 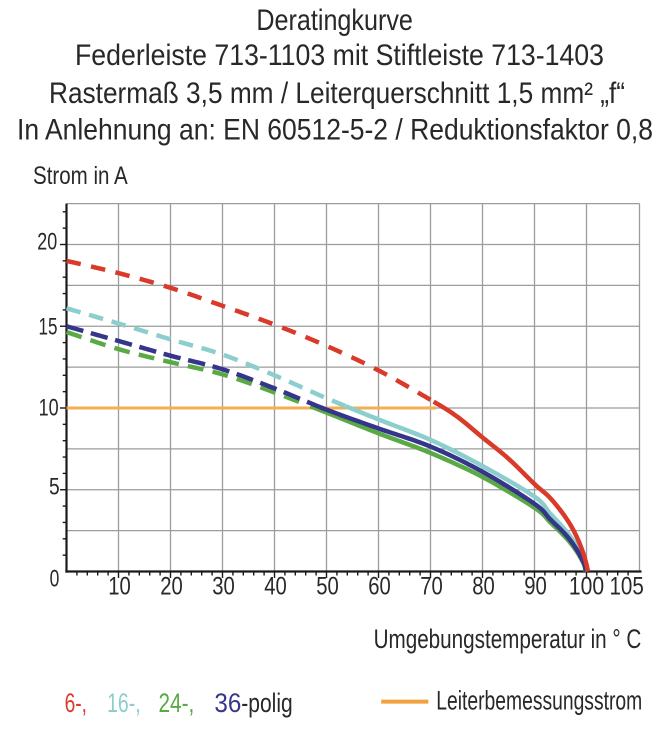 I want to click on svg-text: Deratingkurve, so click(x=334, y=20).